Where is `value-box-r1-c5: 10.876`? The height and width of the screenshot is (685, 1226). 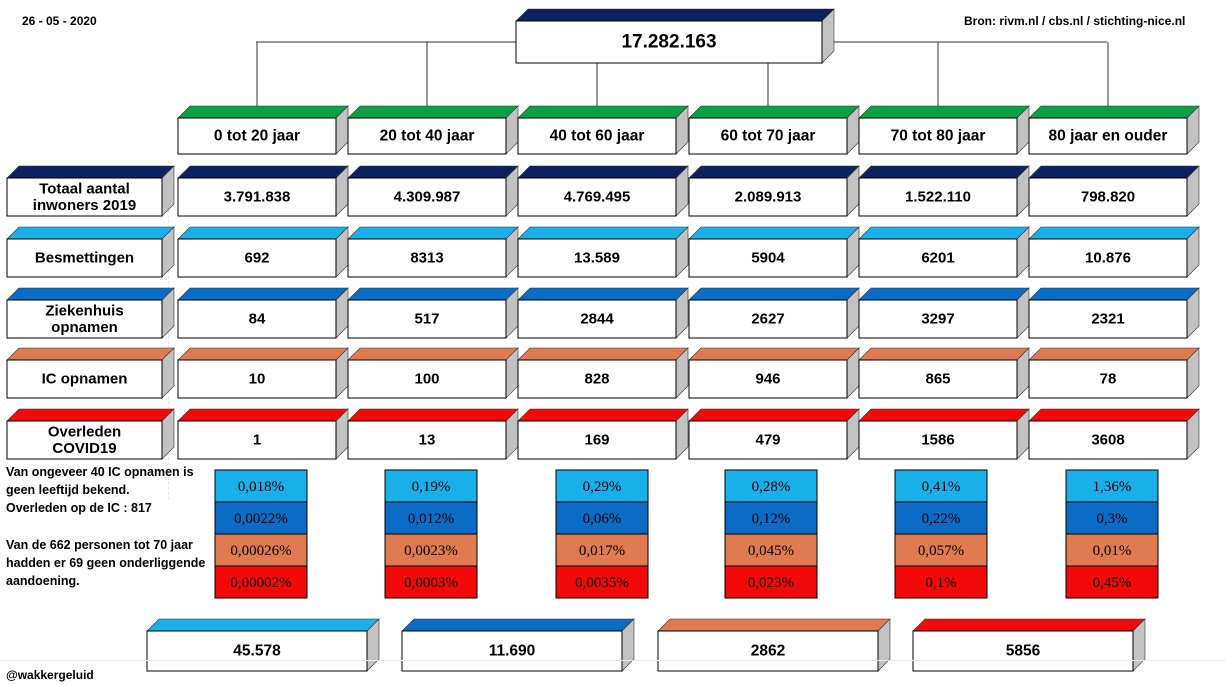 value-box-r1-c5: 10.876 is located at coordinates (1114, 252).